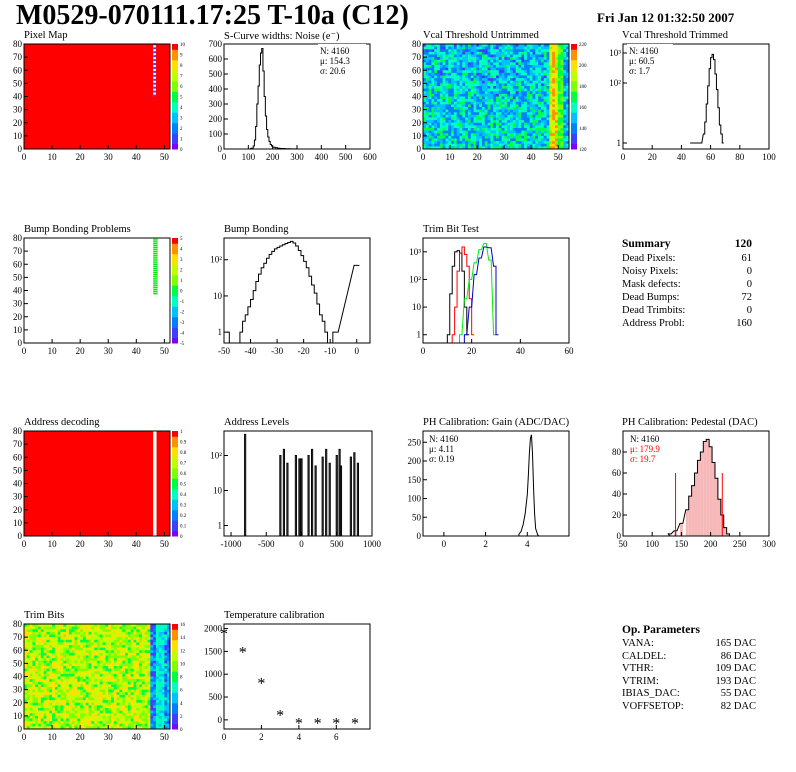  I want to click on y-tick-label: 80, so click(617, 452).